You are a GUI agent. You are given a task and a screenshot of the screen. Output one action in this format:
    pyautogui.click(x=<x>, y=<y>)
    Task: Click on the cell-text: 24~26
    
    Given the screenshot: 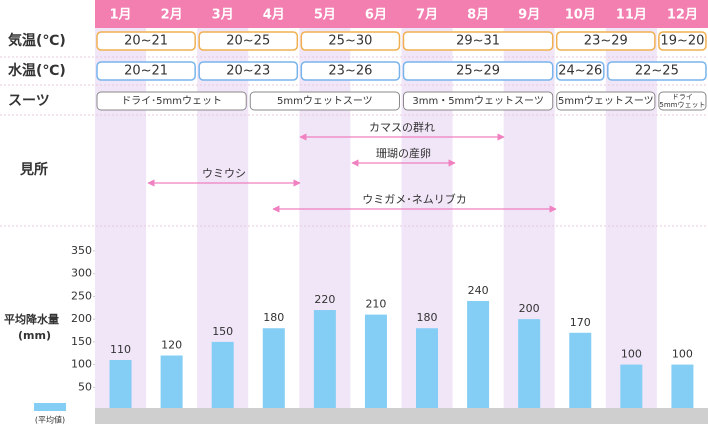 What is the action you would take?
    pyautogui.click(x=580, y=71)
    